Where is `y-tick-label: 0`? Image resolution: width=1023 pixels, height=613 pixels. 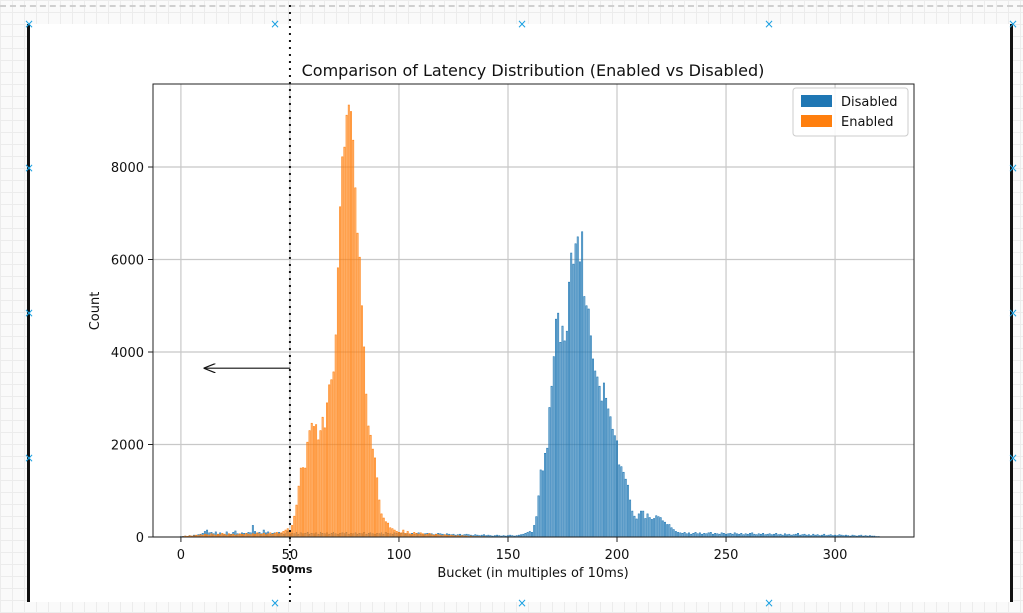 y-tick-label: 0 is located at coordinates (140, 538).